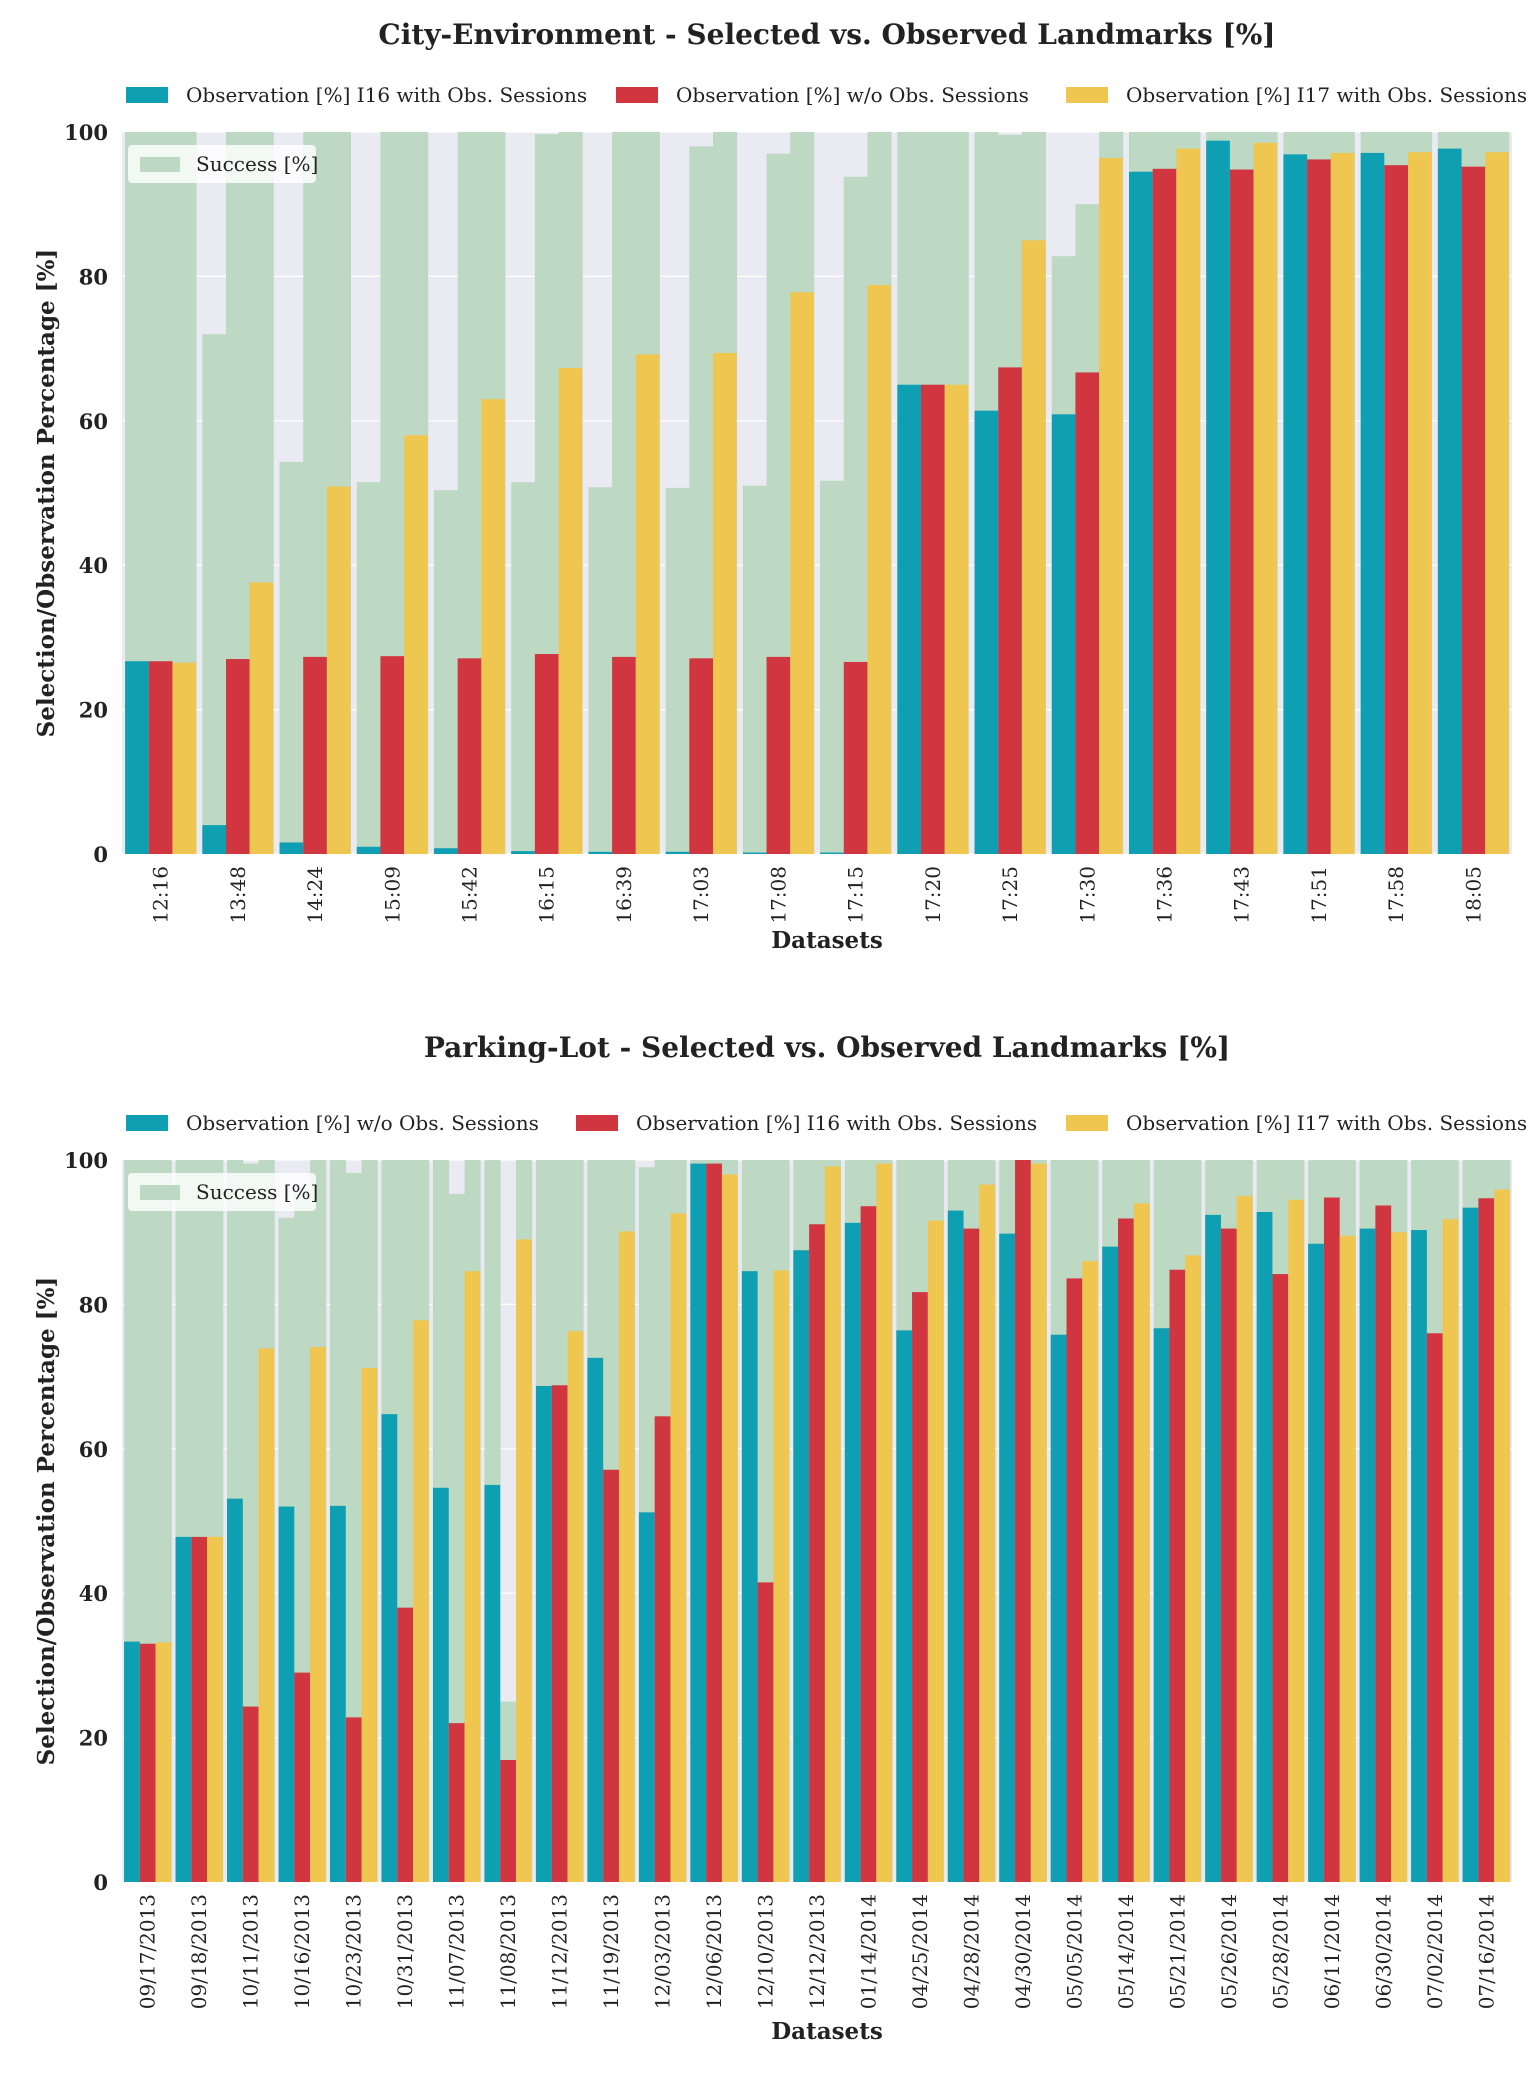 The width and height of the screenshot is (1536, 2076). Describe the element at coordinates (1126, 1951) in the screenshot. I see `x-tick-label: 05/14/2014` at that location.